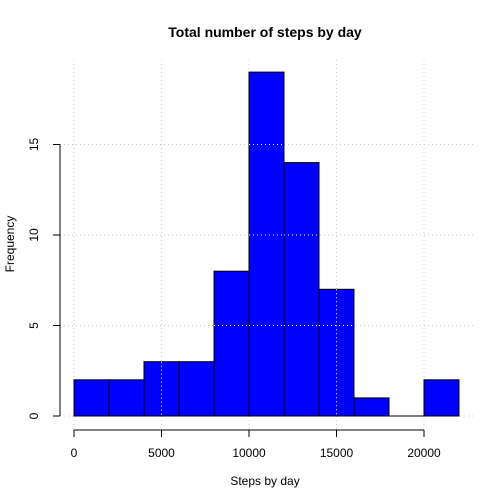 The image size is (504, 504). Describe the element at coordinates (34, 415) in the screenshot. I see `y-tick-label: 0` at that location.